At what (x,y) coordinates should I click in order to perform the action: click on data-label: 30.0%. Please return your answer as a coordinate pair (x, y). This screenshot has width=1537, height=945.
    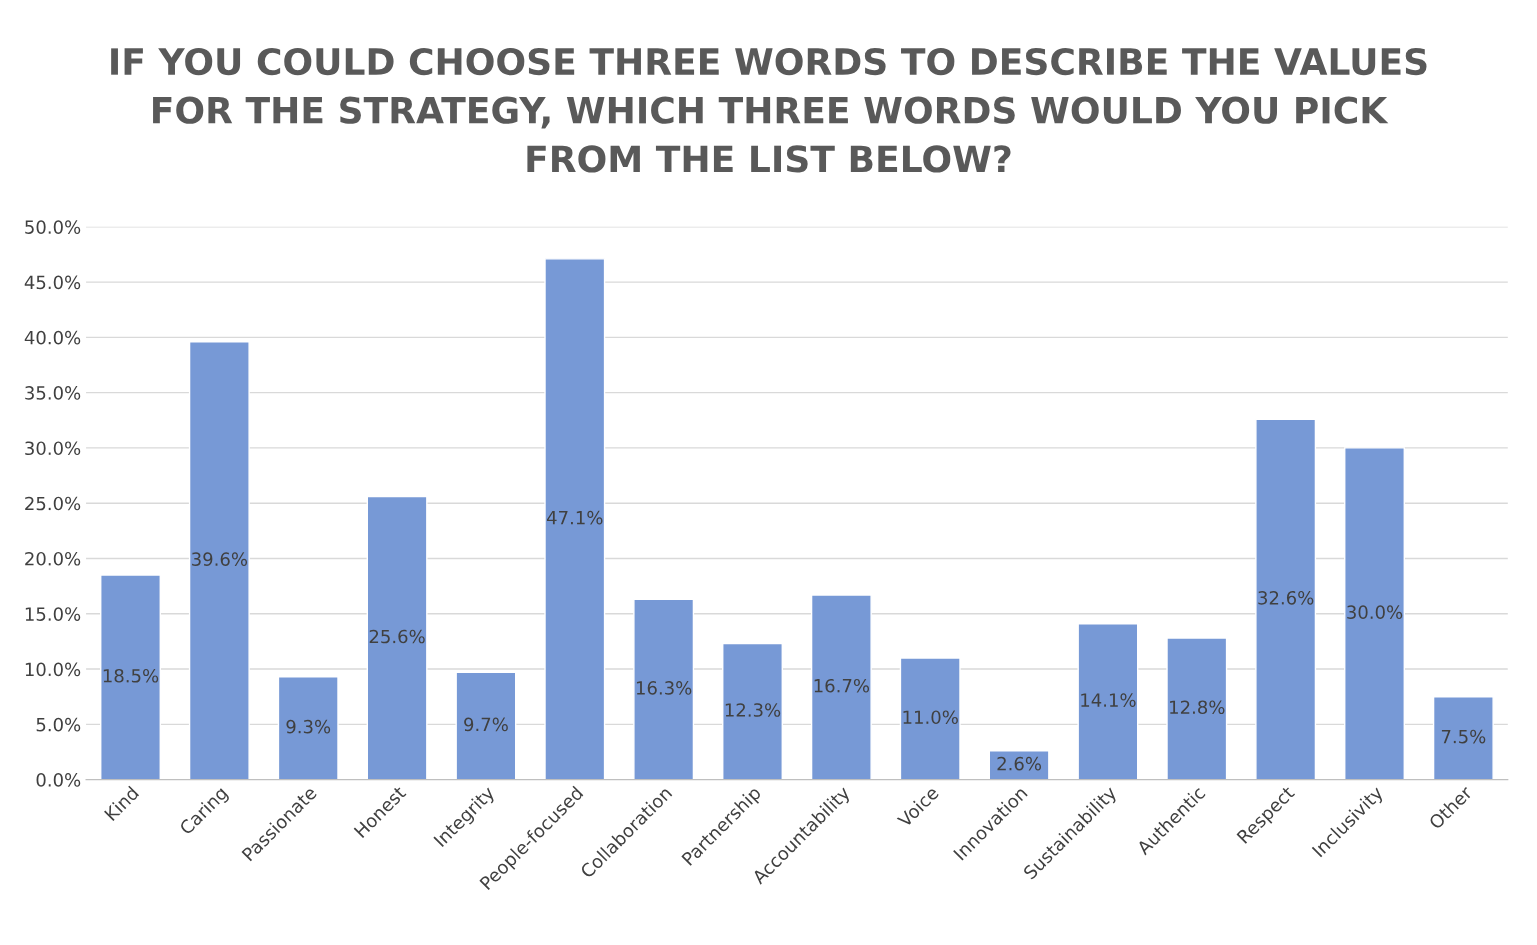
    Looking at the image, I should click on (1375, 612).